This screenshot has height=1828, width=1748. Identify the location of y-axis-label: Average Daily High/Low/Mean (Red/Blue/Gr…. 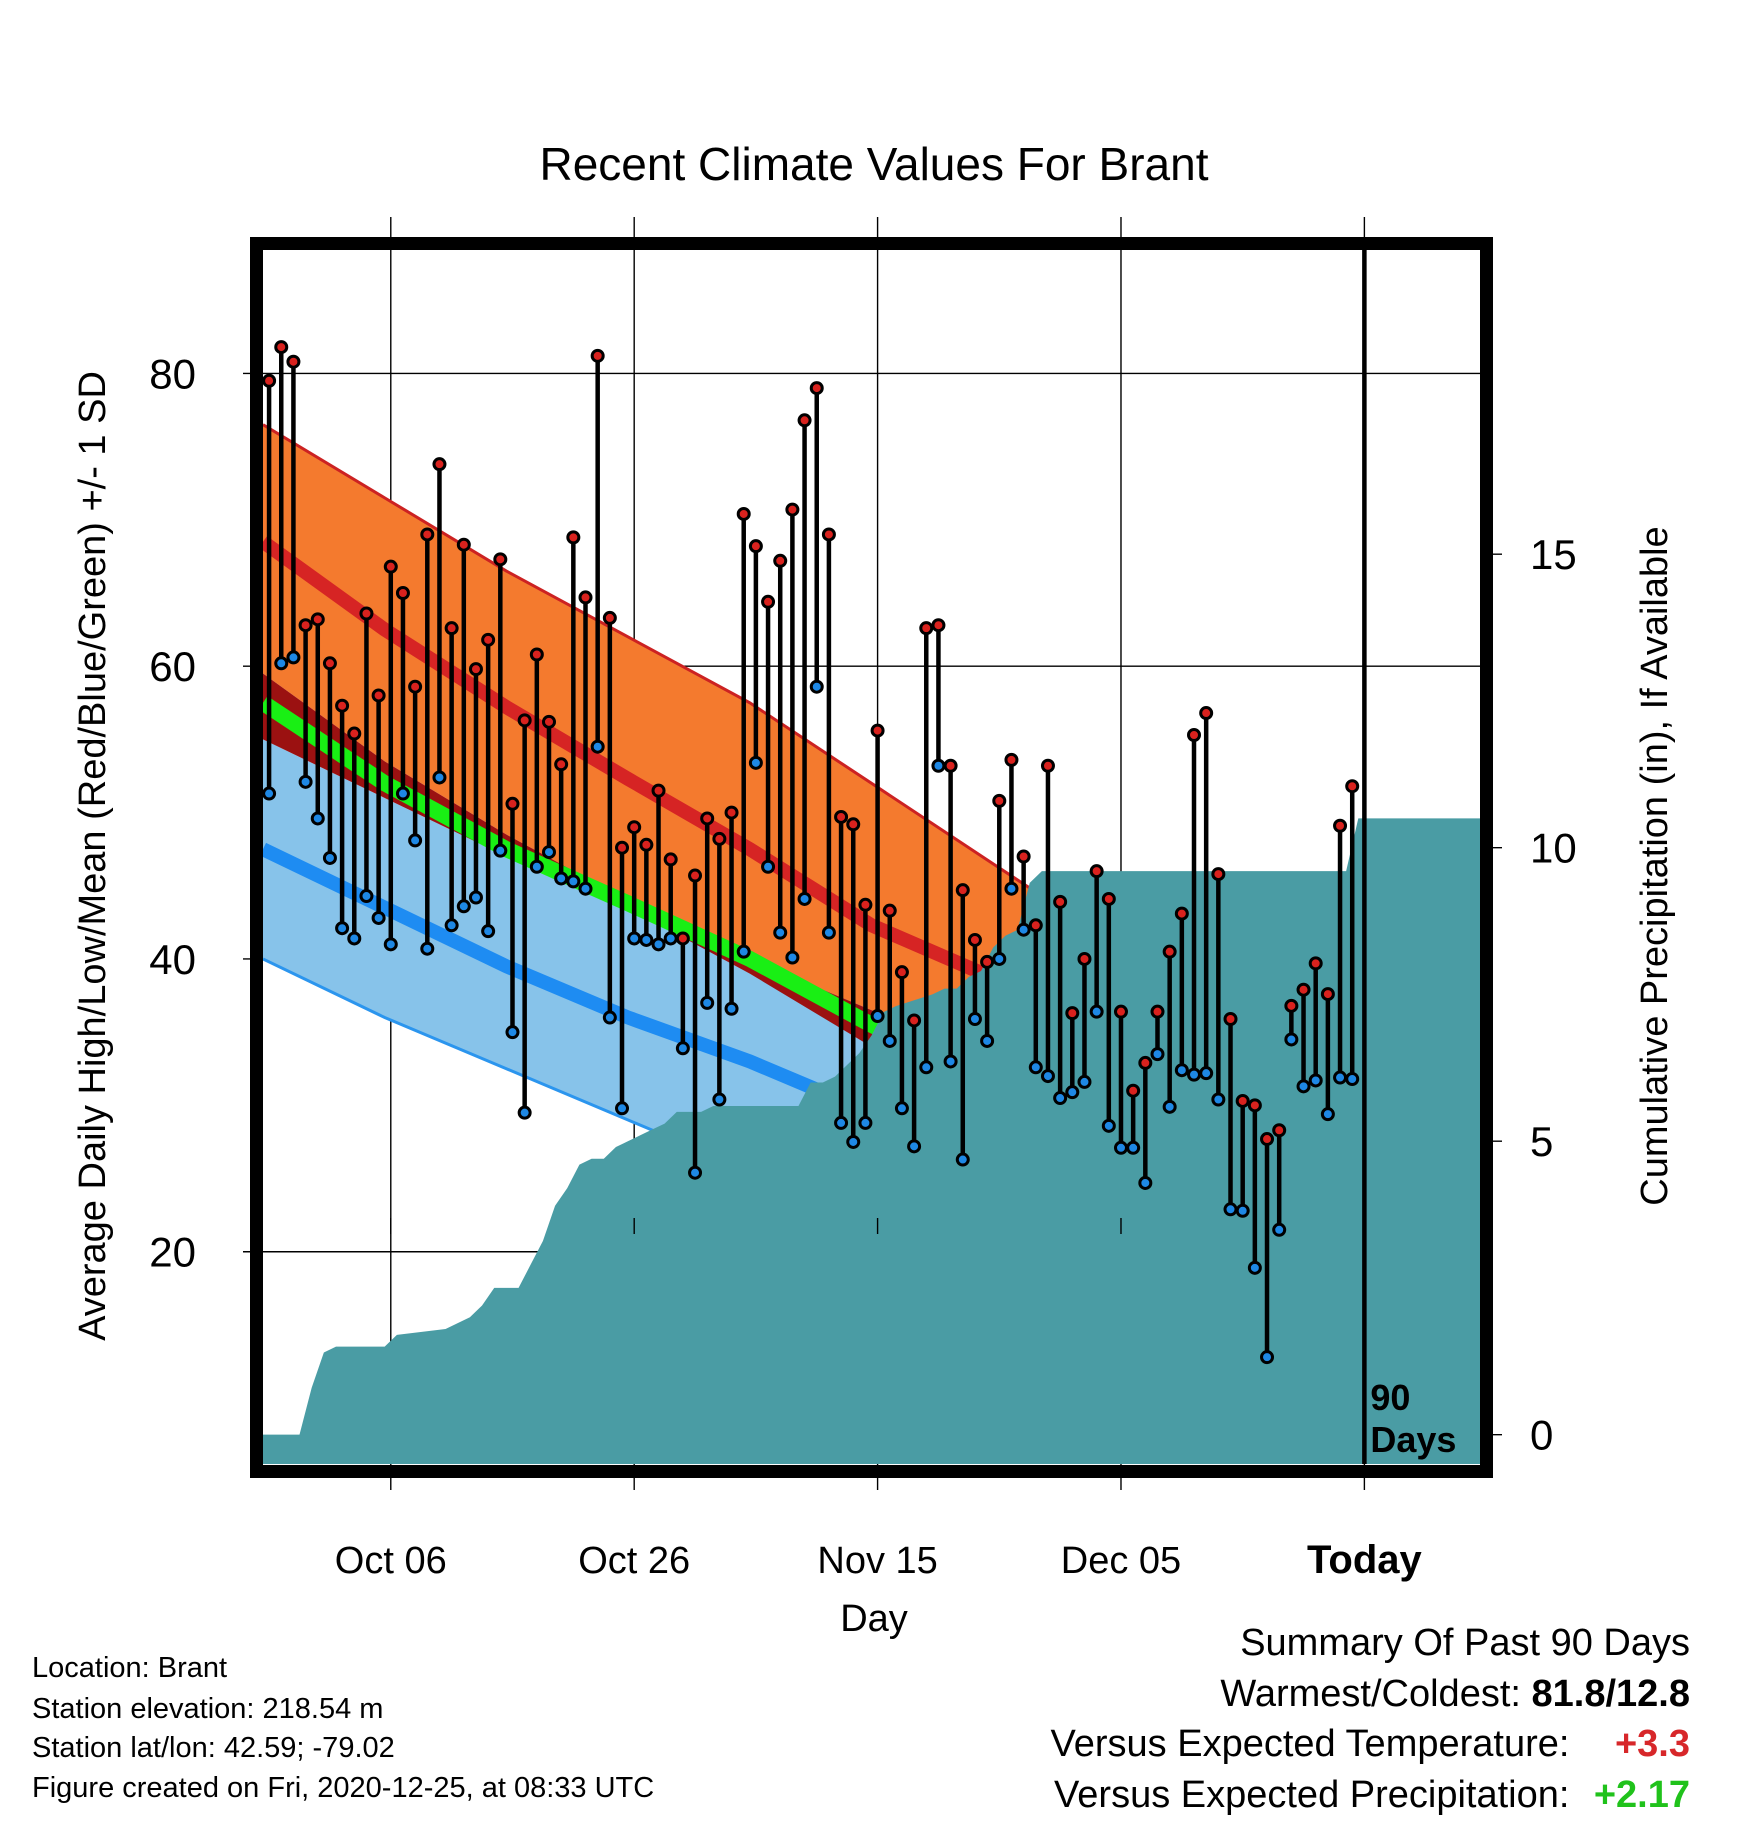
(93, 856).